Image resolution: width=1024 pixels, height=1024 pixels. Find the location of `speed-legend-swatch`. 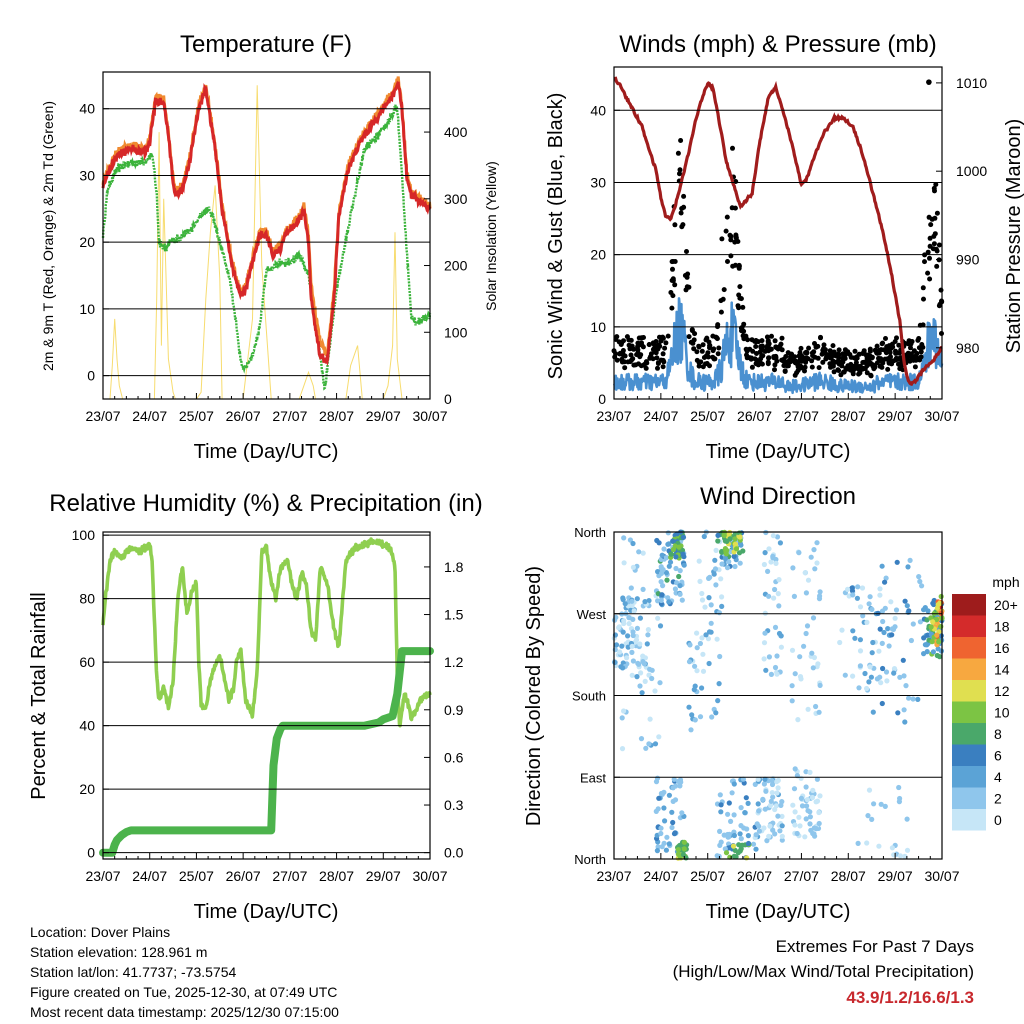

speed-legend-swatch is located at coordinates (969, 777).